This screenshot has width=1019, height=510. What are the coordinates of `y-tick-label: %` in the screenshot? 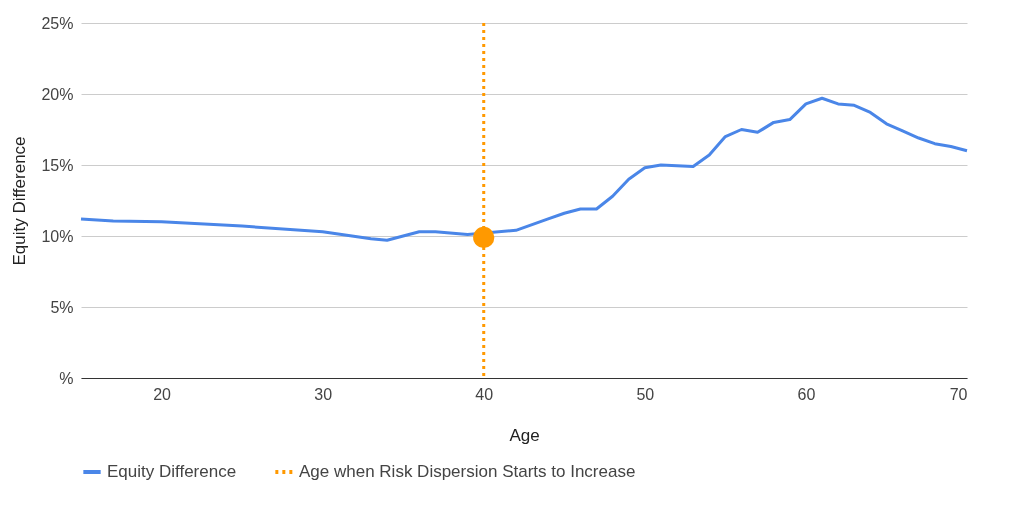 It's located at (66, 378).